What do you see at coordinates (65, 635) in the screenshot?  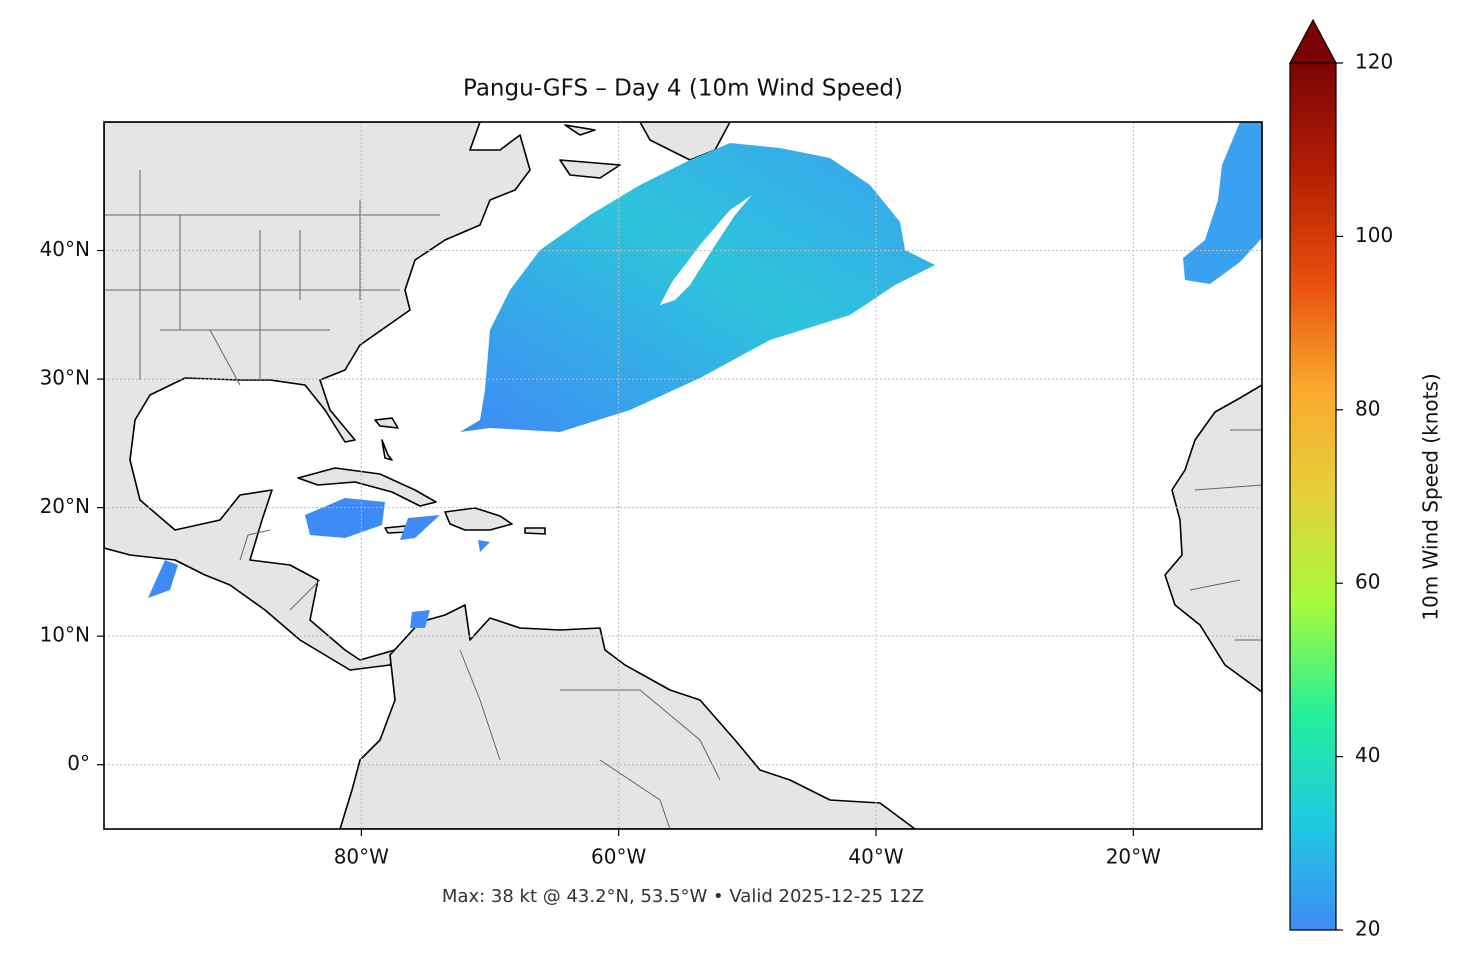 I see `y-tick-label: 10°N` at bounding box center [65, 635].